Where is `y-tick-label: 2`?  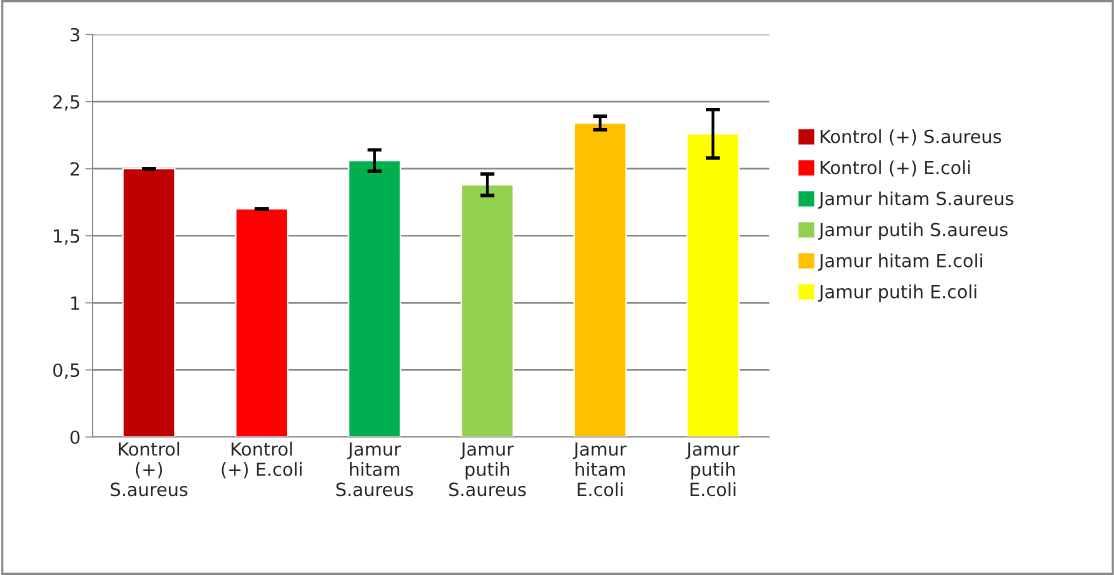 y-tick-label: 2 is located at coordinates (74, 169).